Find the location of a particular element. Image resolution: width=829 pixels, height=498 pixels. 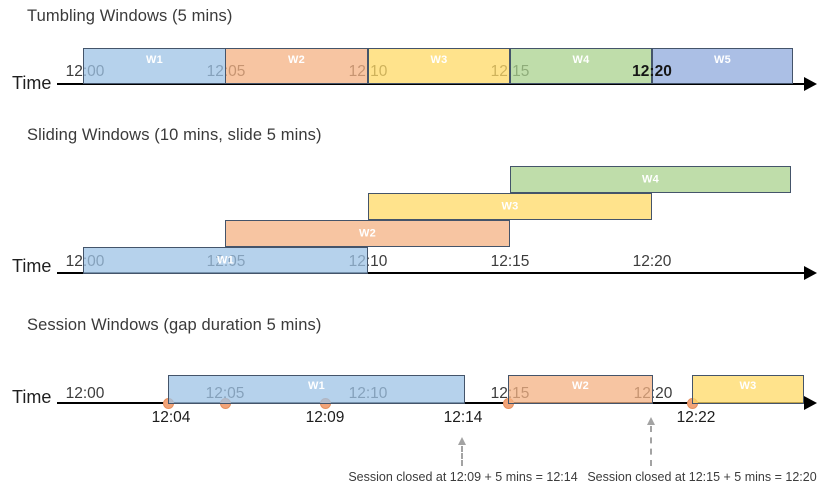

event-time-1214: 12:14 is located at coordinates (463, 417).